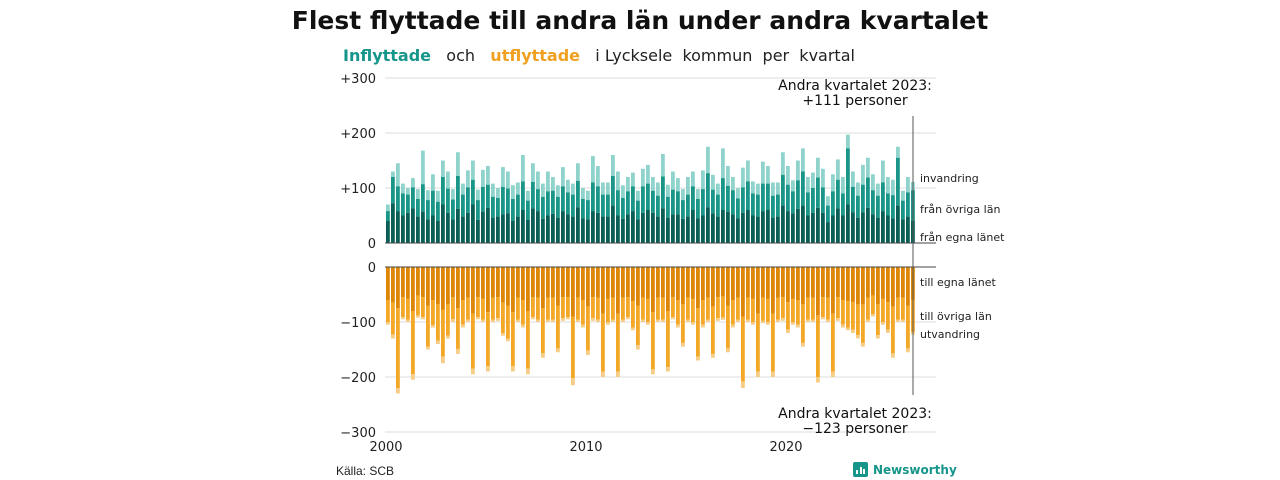 Image resolution: width=1280 pixels, height=480 pixels. I want to click on brand-logo: Newsworthy, so click(905, 469).